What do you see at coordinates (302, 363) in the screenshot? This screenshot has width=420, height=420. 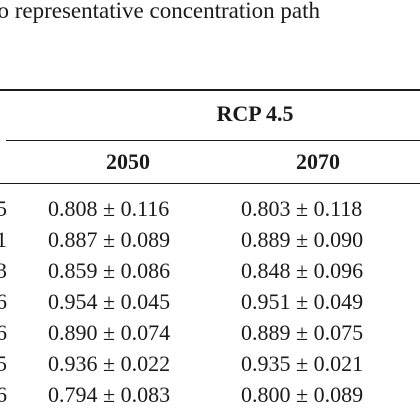 I see `cell-2070: 0.935 ± 0.021` at bounding box center [302, 363].